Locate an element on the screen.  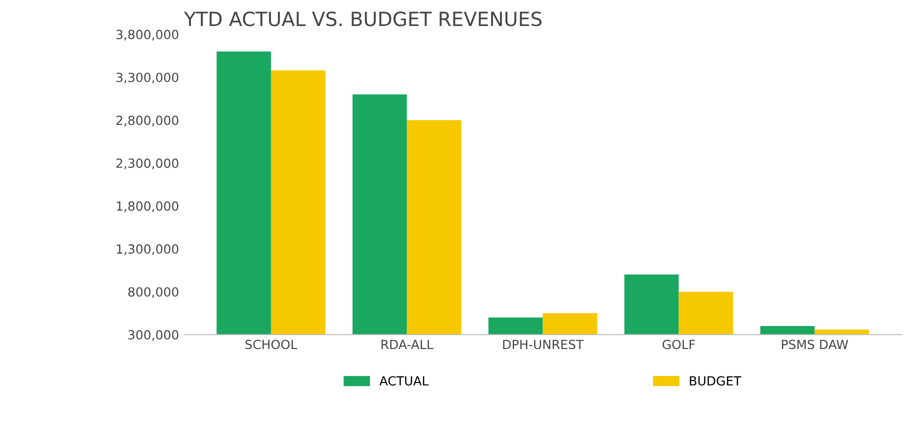
x-tick-label: PSMS DAW is located at coordinates (815, 345).